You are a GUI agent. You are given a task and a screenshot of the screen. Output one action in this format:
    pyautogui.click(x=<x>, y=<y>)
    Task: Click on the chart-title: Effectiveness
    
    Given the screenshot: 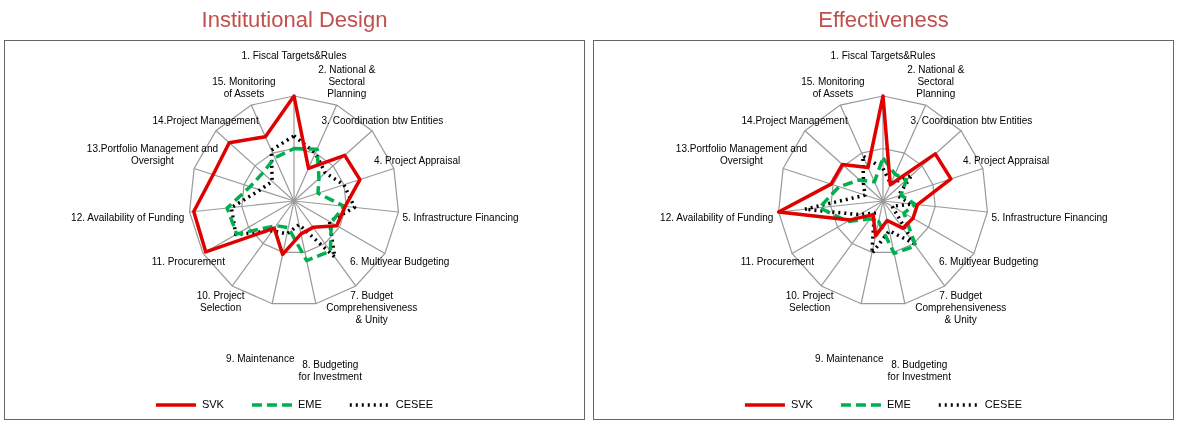 What is the action you would take?
    pyautogui.click(x=883, y=20)
    